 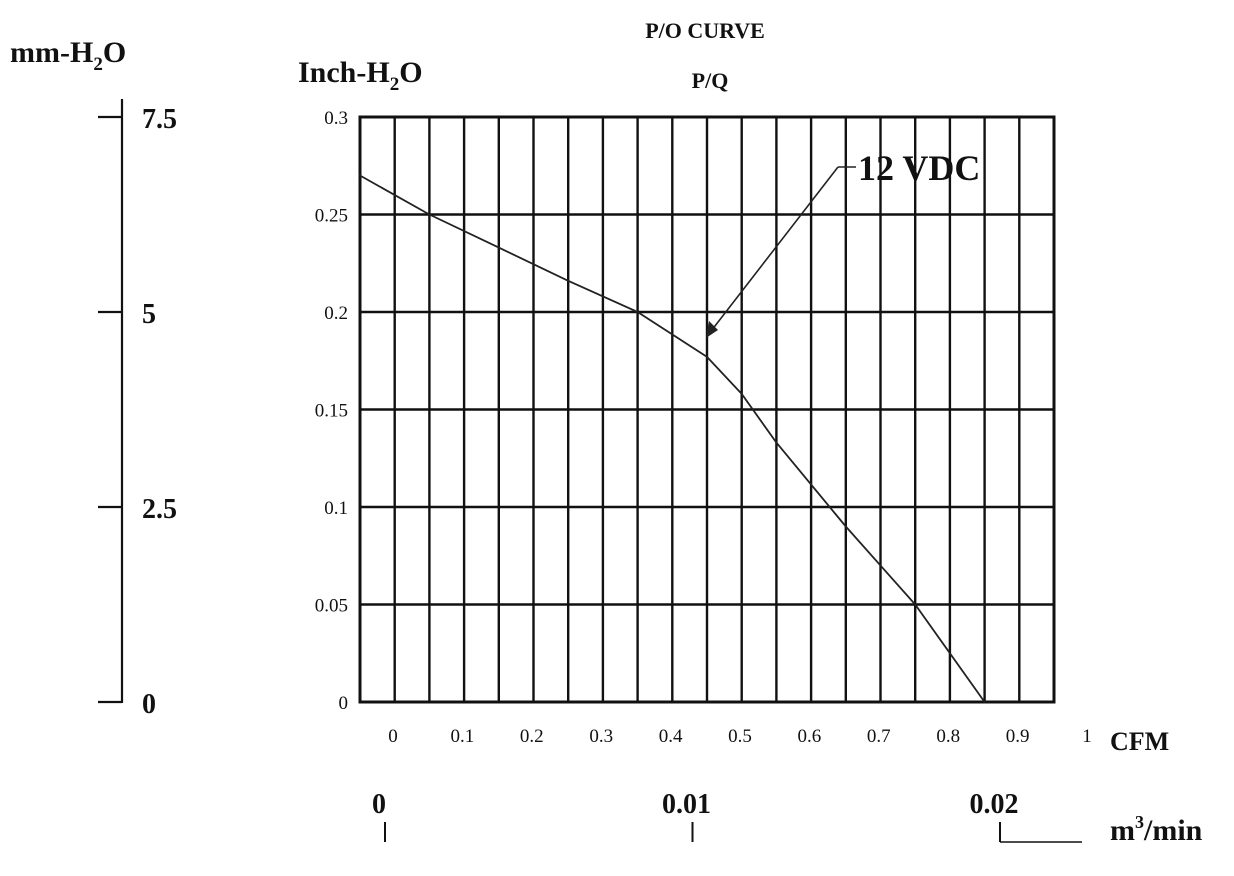 What do you see at coordinates (740, 736) in the screenshot?
I see `x-tick-label: 0.5` at bounding box center [740, 736].